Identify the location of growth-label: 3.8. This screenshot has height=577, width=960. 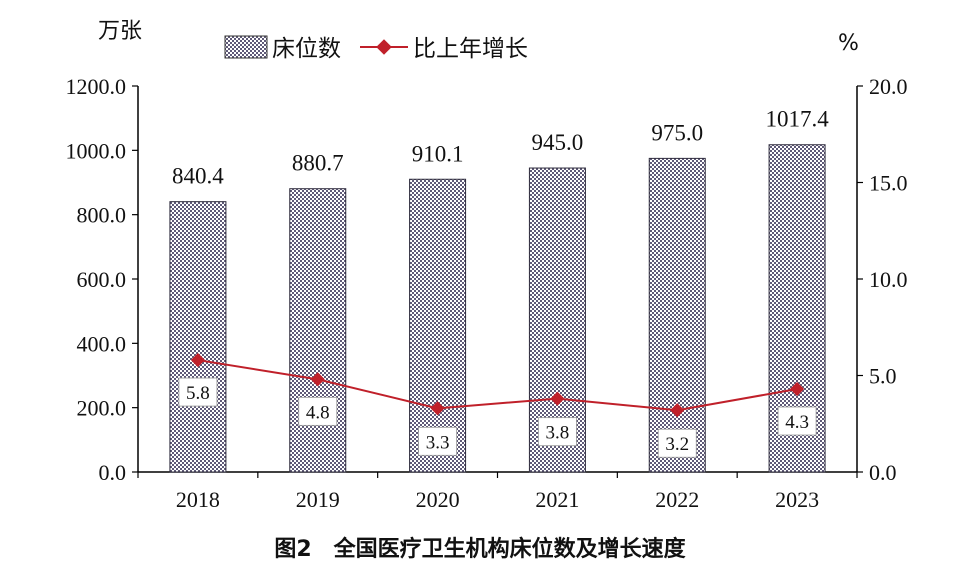
(557, 432).